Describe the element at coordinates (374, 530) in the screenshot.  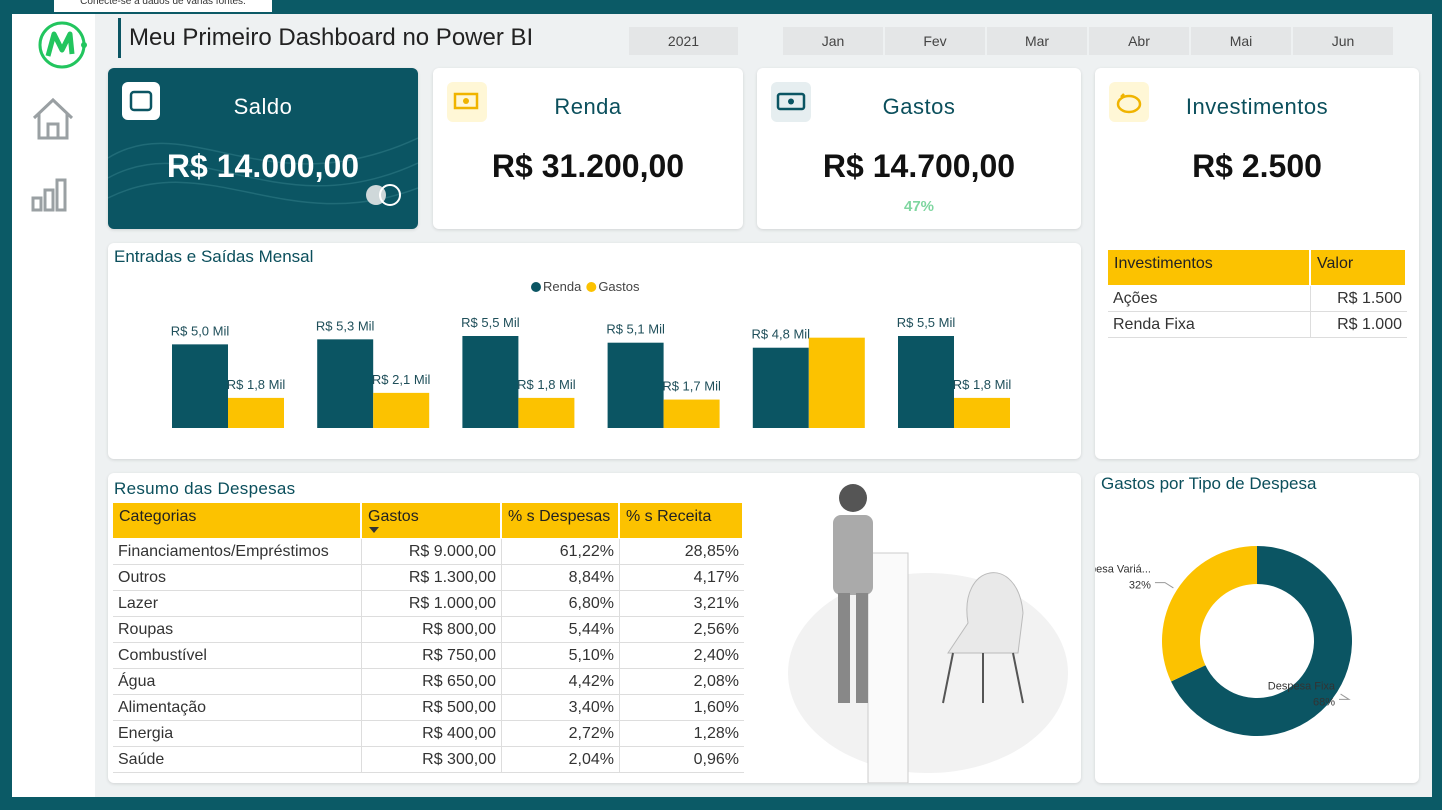
I see `sort-arrow` at that location.